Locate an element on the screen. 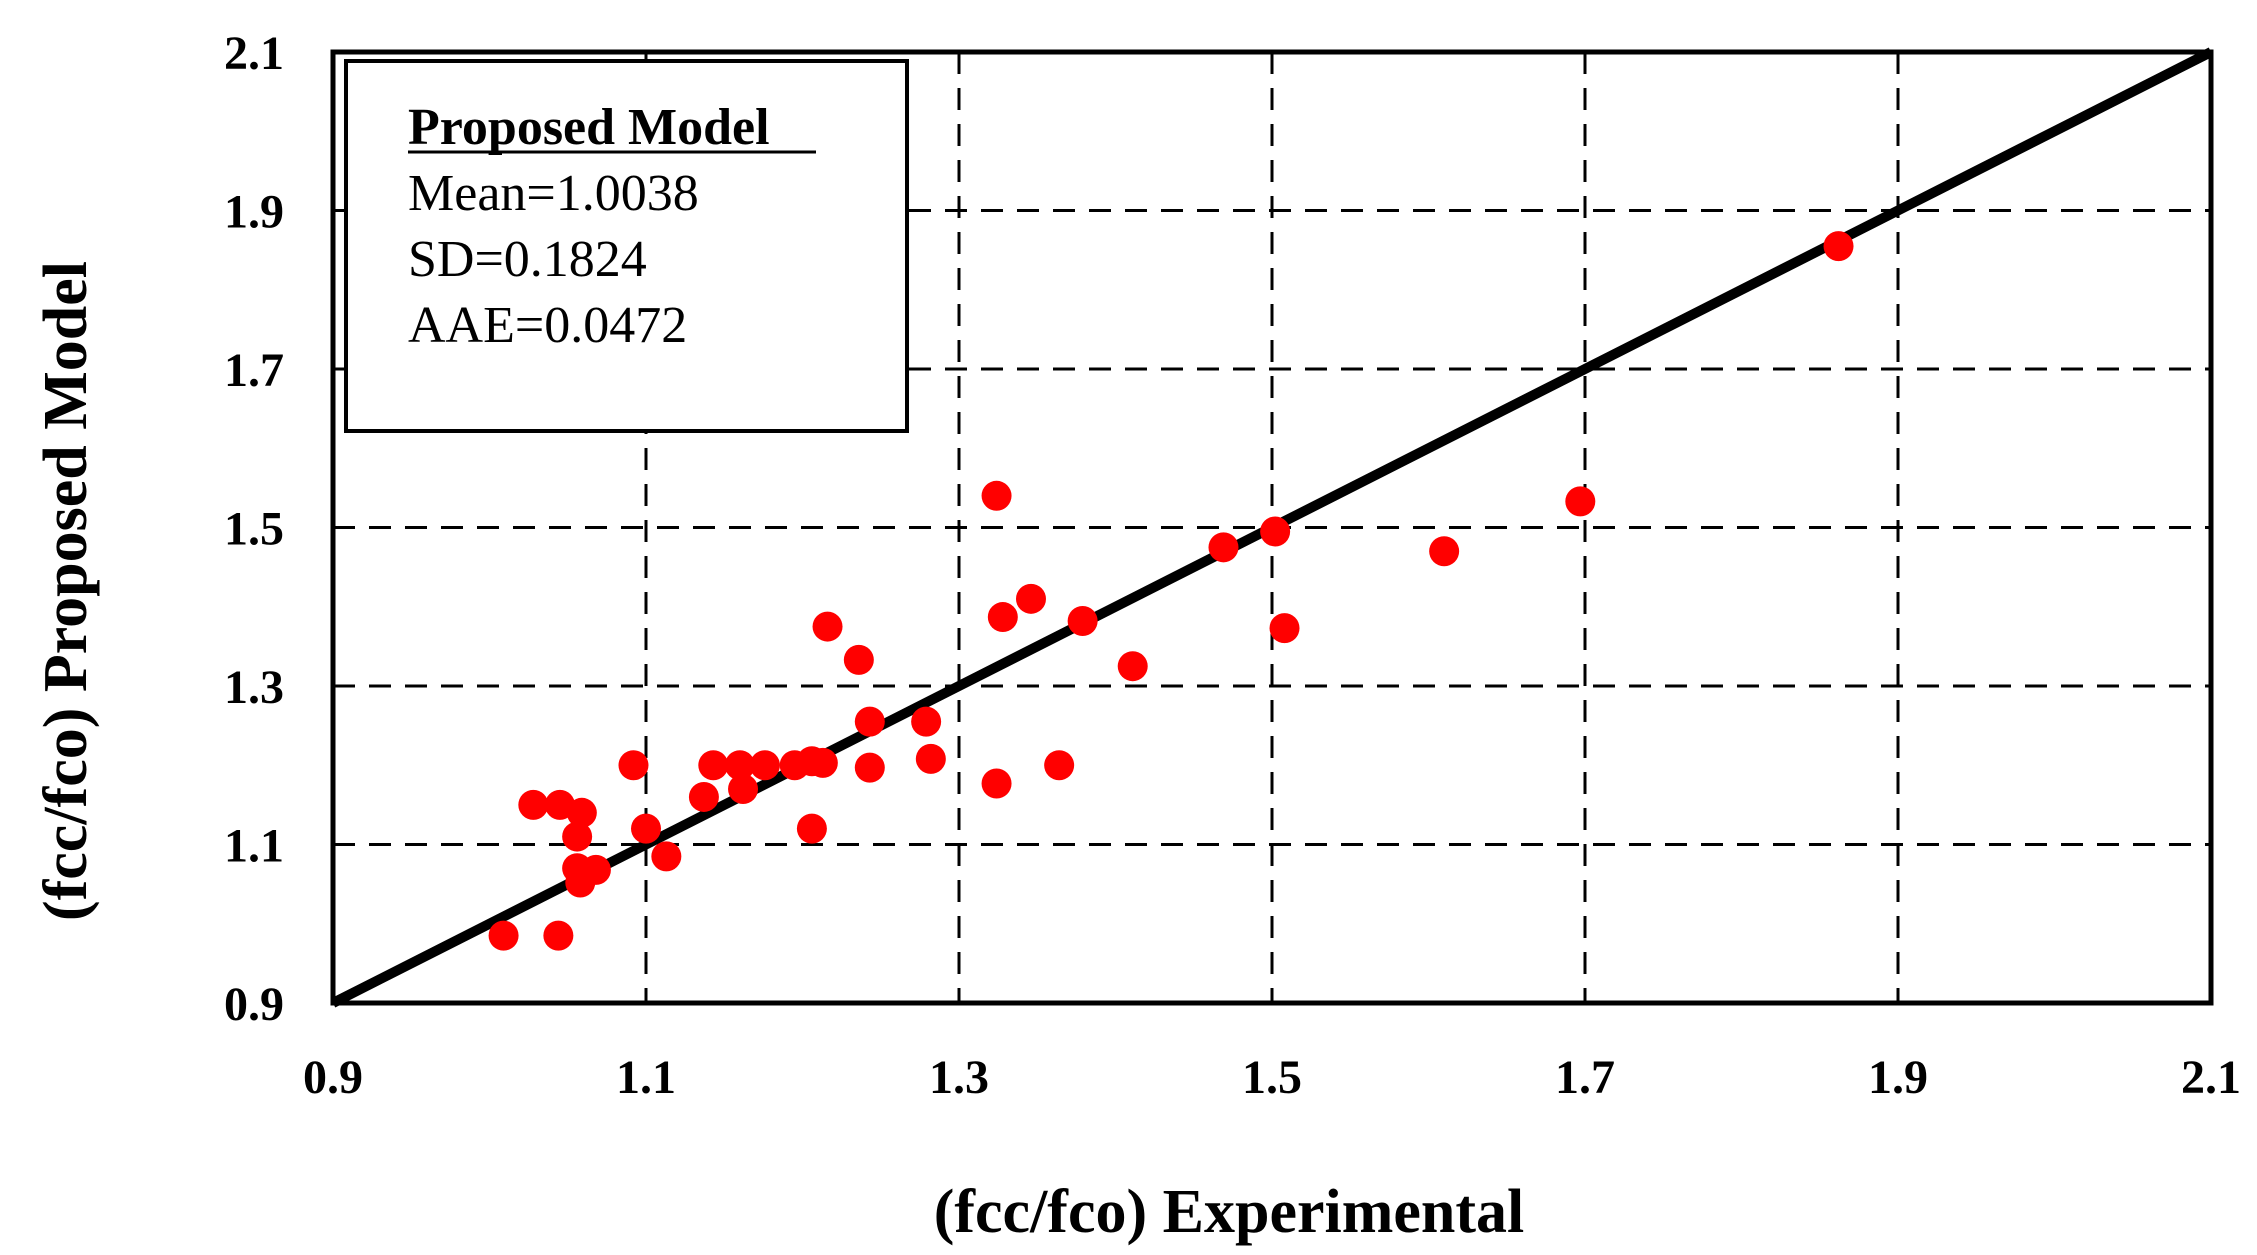 The height and width of the screenshot is (1255, 2257). x-axis-tick-labels: 0.9 1.1 1.3 1.5 1.7 1.9 2.1 is located at coordinates (1272, 1077).